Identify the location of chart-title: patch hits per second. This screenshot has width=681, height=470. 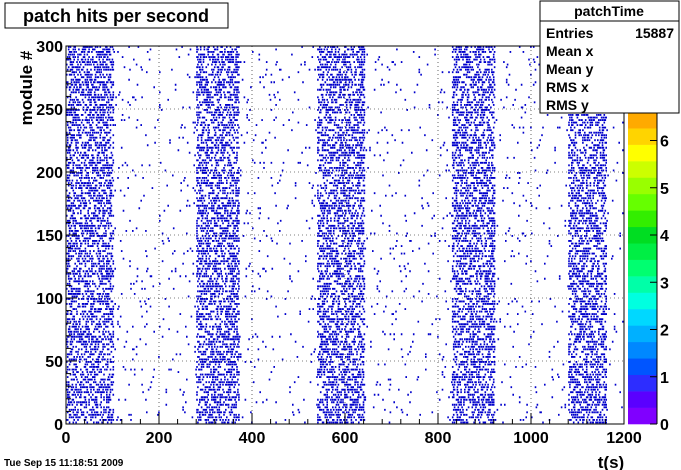
(116, 16).